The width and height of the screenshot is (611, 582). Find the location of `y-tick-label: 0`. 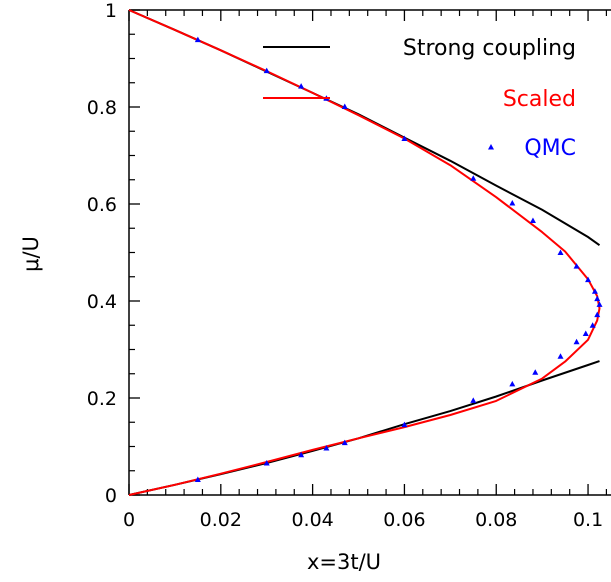

y-tick-label: 0 is located at coordinates (111, 496).